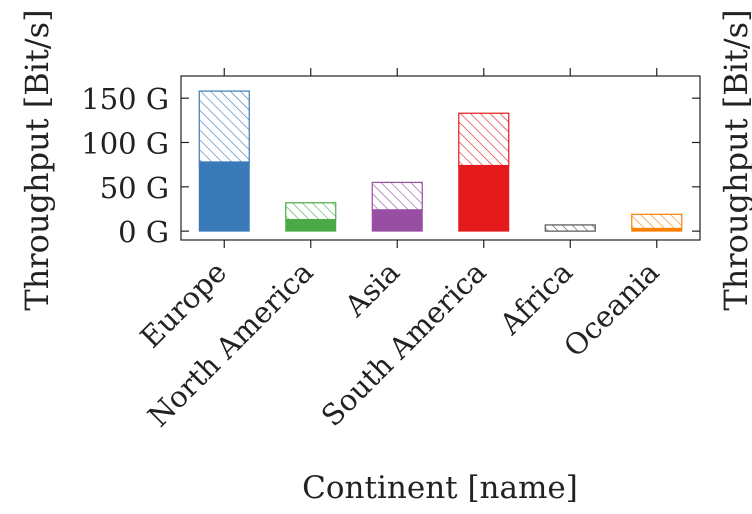  What do you see at coordinates (134, 188) in the screenshot?
I see `y-tick-label: 50 G` at bounding box center [134, 188].